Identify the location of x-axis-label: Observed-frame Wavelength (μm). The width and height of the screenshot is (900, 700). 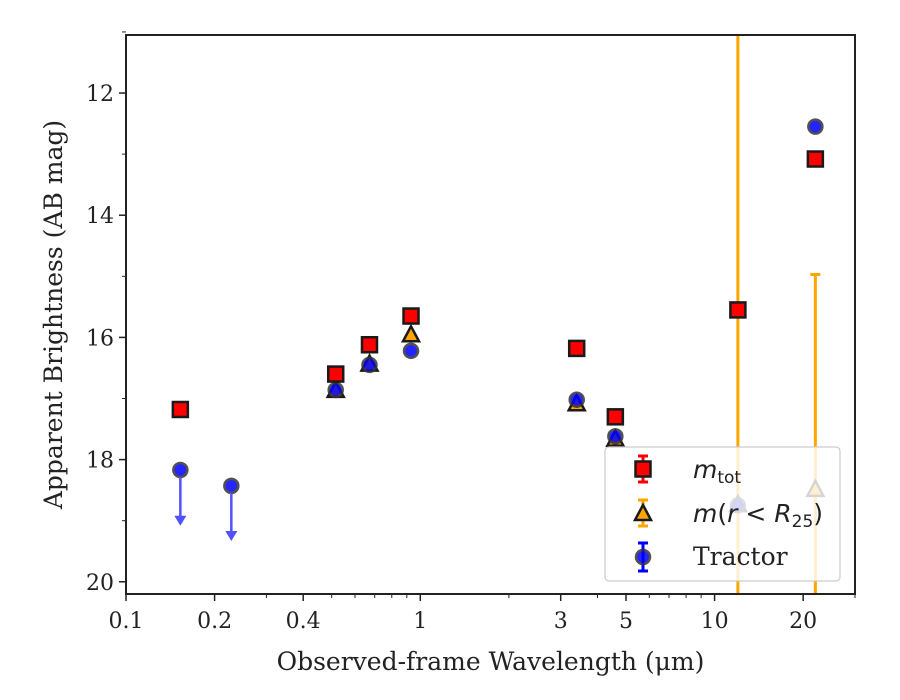
(491, 661).